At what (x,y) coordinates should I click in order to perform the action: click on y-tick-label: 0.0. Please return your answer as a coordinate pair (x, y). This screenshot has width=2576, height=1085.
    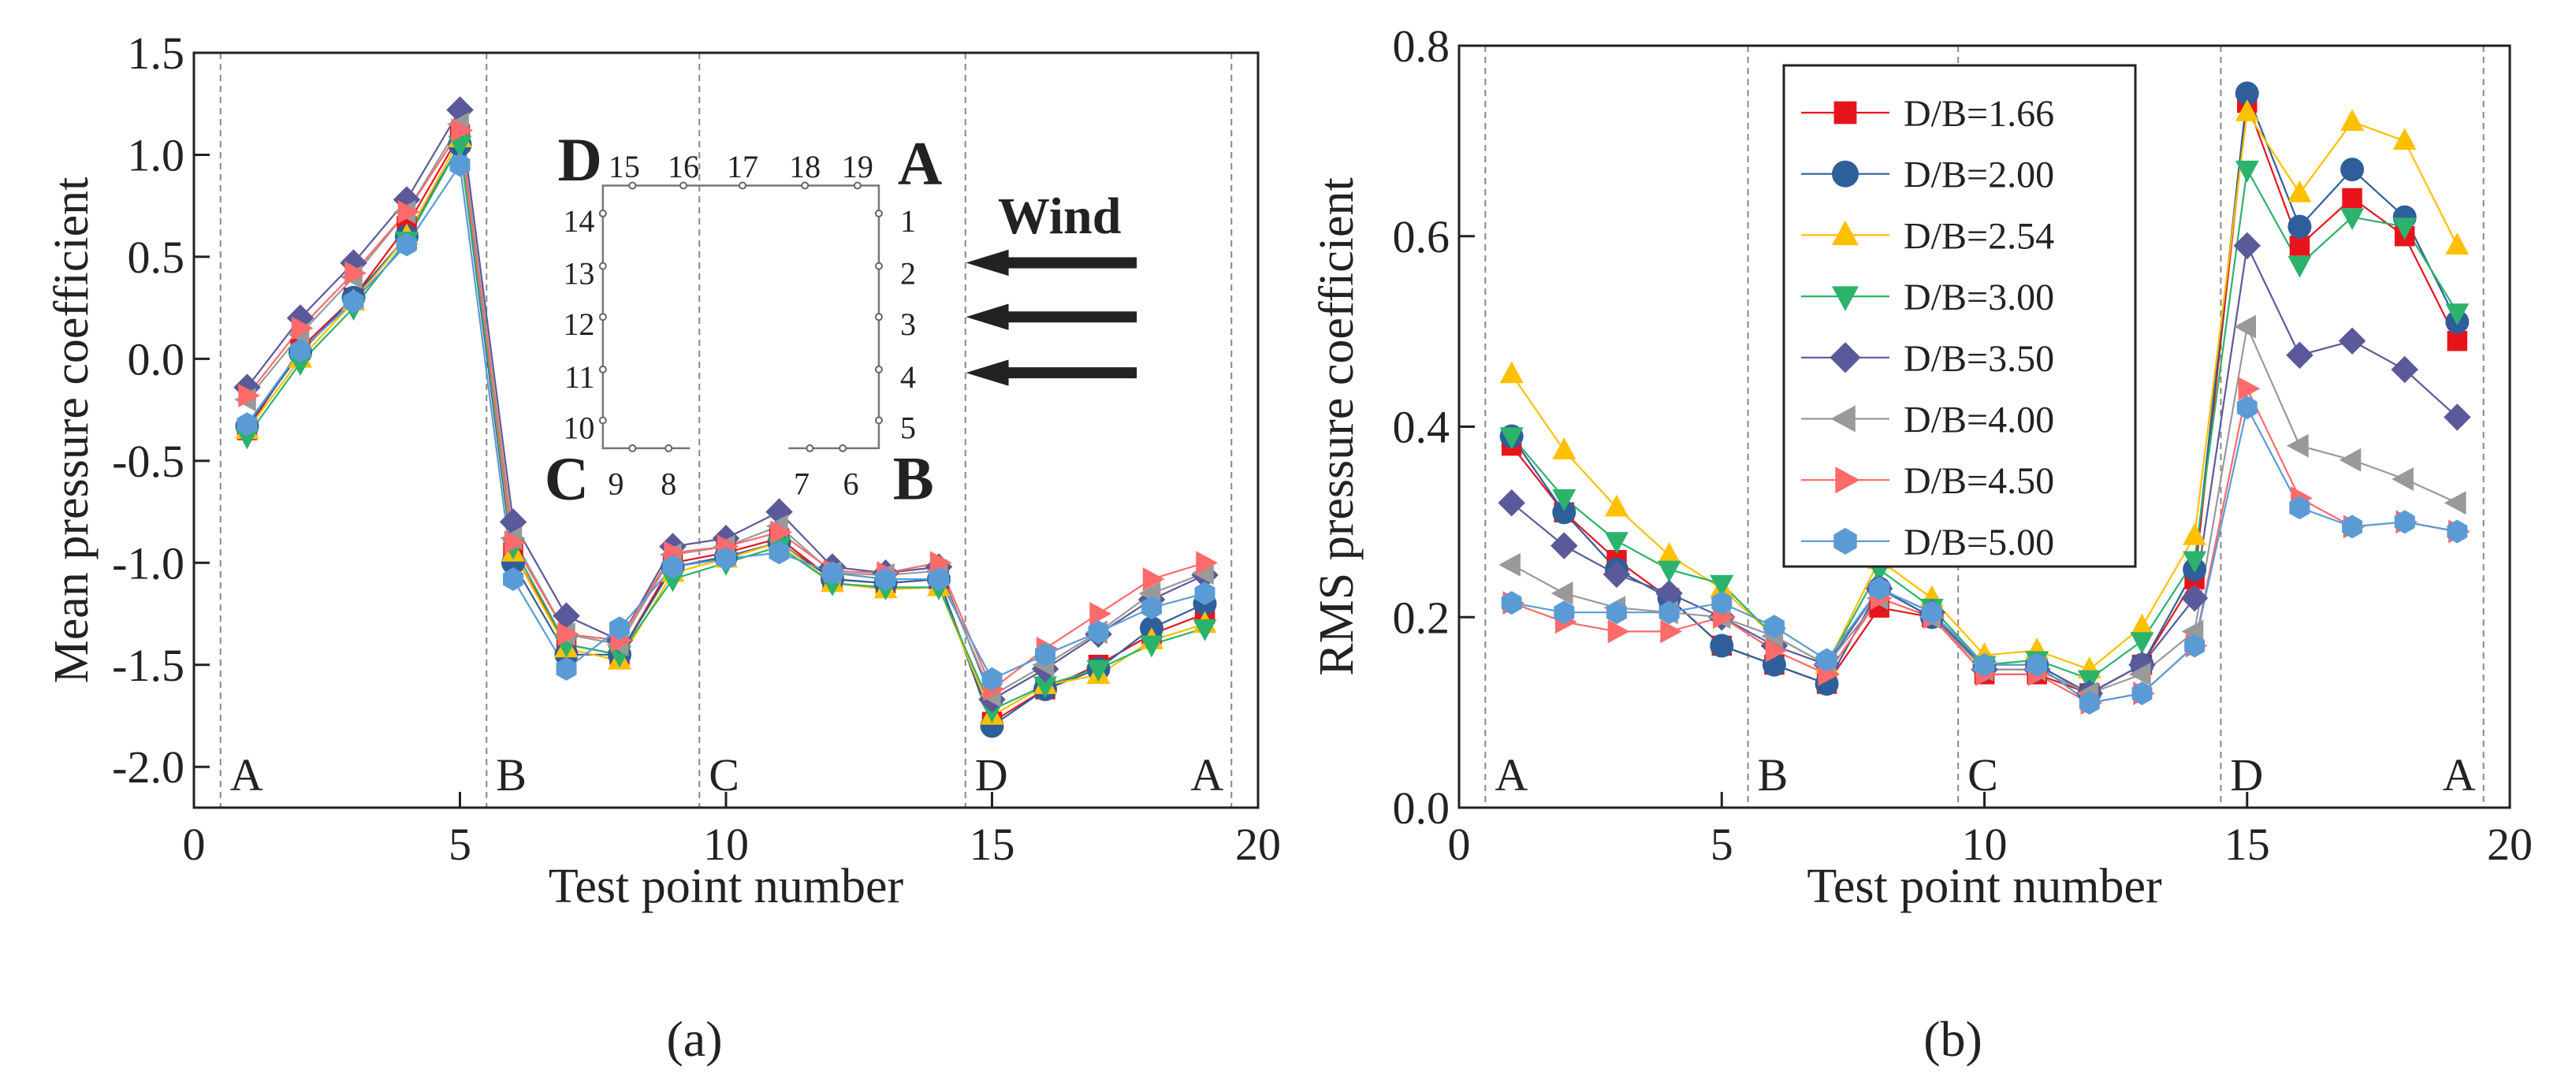
    Looking at the image, I should click on (1421, 808).